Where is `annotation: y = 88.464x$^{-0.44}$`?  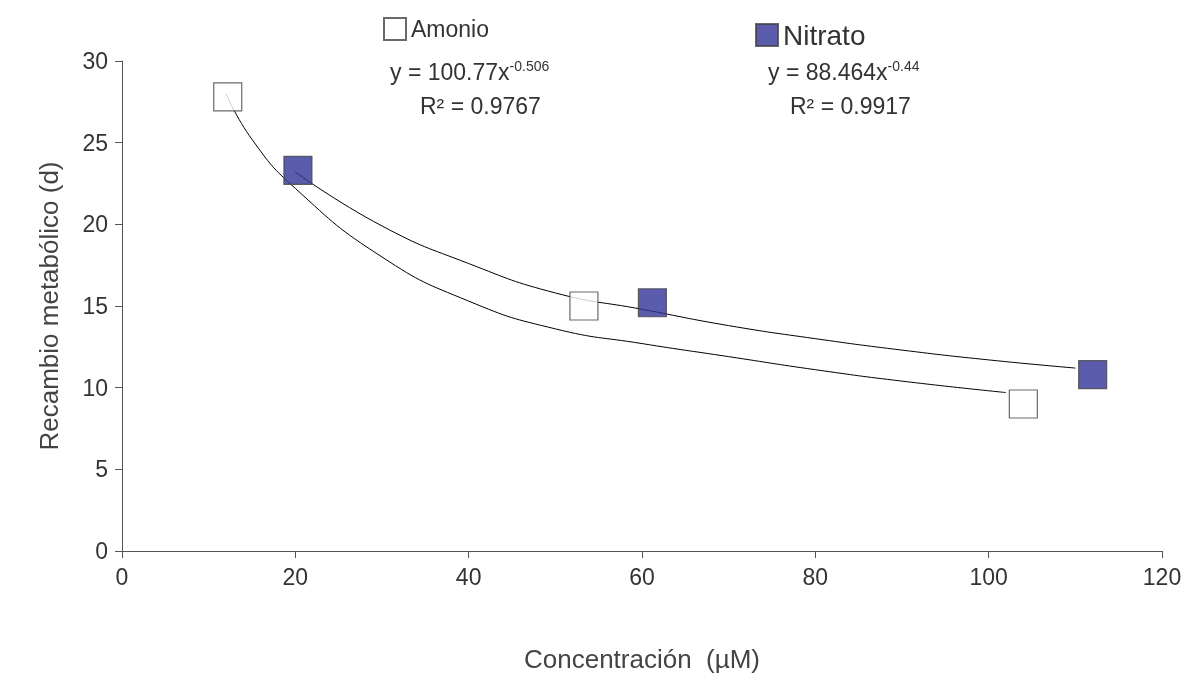
annotation: y = 88.464x$^{-0.44}$ is located at coordinates (844, 72).